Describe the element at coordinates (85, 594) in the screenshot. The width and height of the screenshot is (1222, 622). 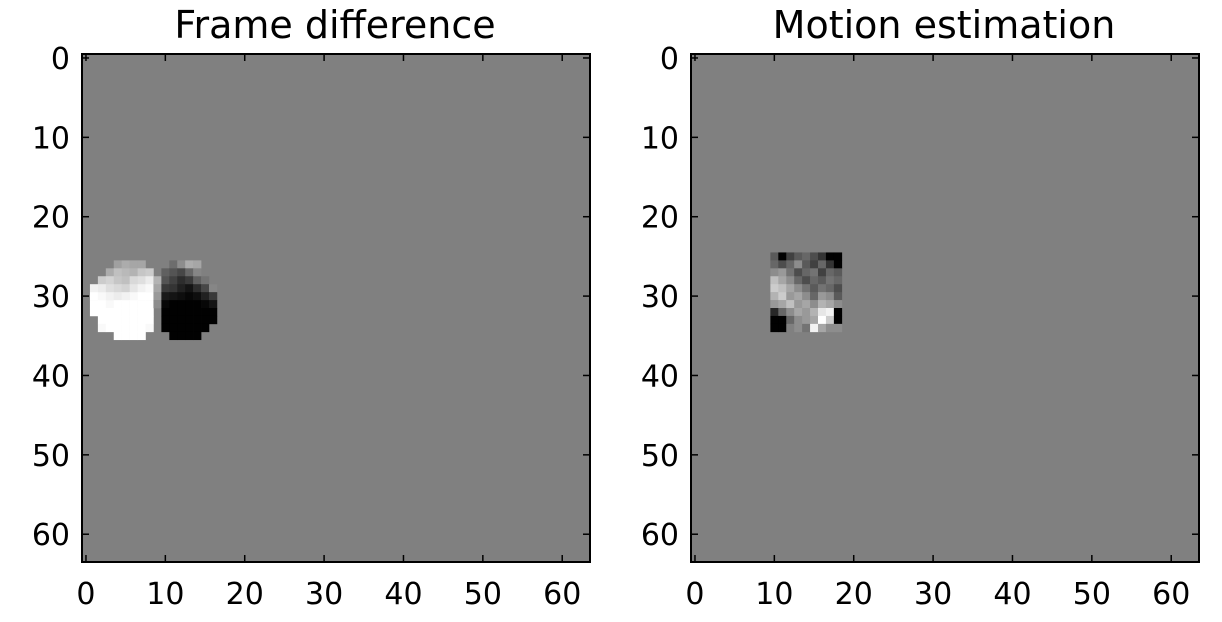
I see `frame-difference-x-tick-label: 0` at that location.